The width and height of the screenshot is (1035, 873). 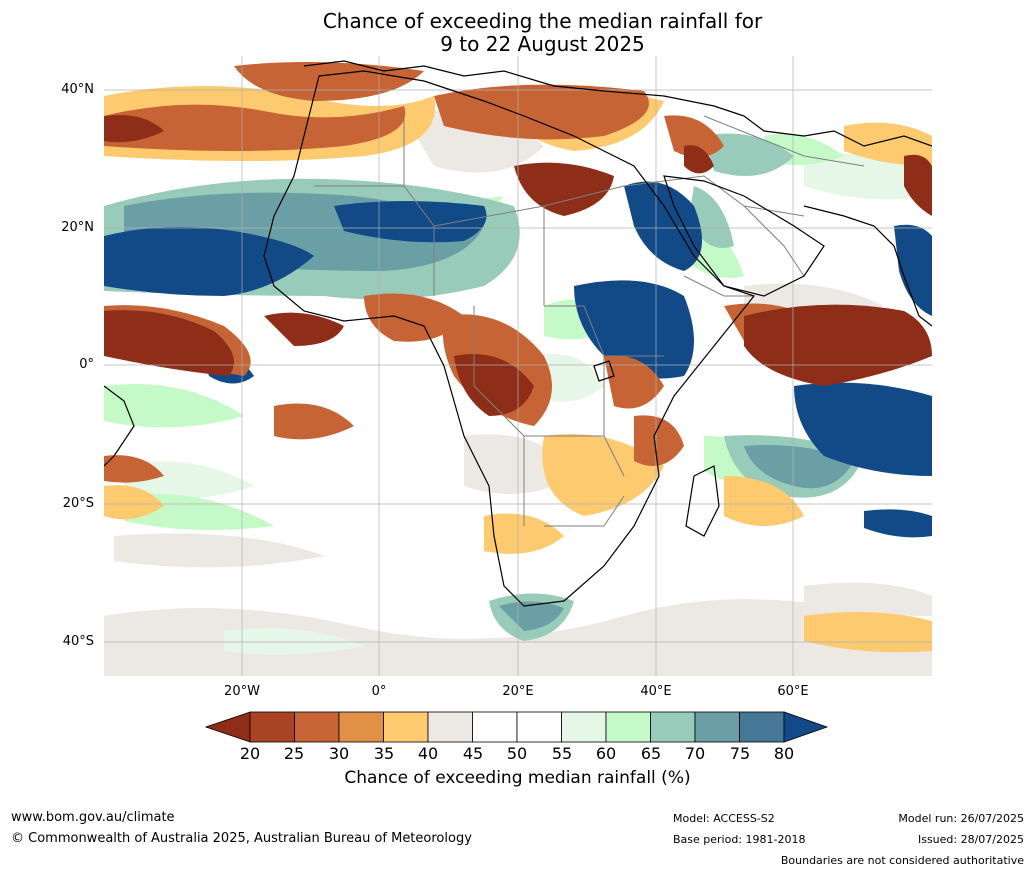 I want to click on lat-label-0: 0°, so click(x=86, y=364).